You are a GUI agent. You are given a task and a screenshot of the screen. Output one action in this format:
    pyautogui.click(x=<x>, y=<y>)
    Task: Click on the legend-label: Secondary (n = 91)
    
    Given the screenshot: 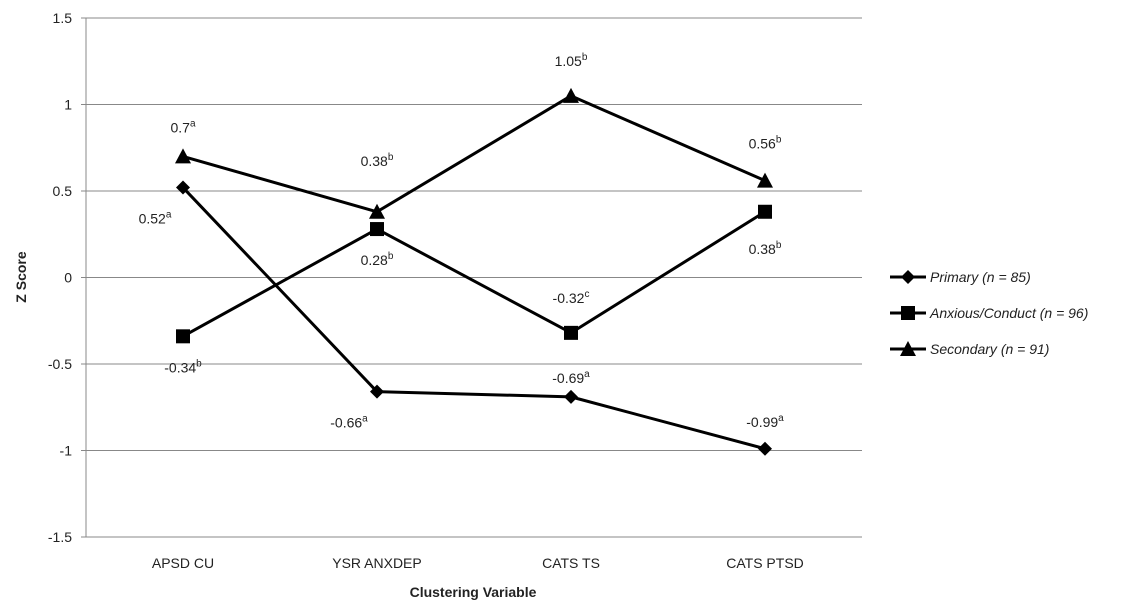 What is the action you would take?
    pyautogui.click(x=989, y=349)
    